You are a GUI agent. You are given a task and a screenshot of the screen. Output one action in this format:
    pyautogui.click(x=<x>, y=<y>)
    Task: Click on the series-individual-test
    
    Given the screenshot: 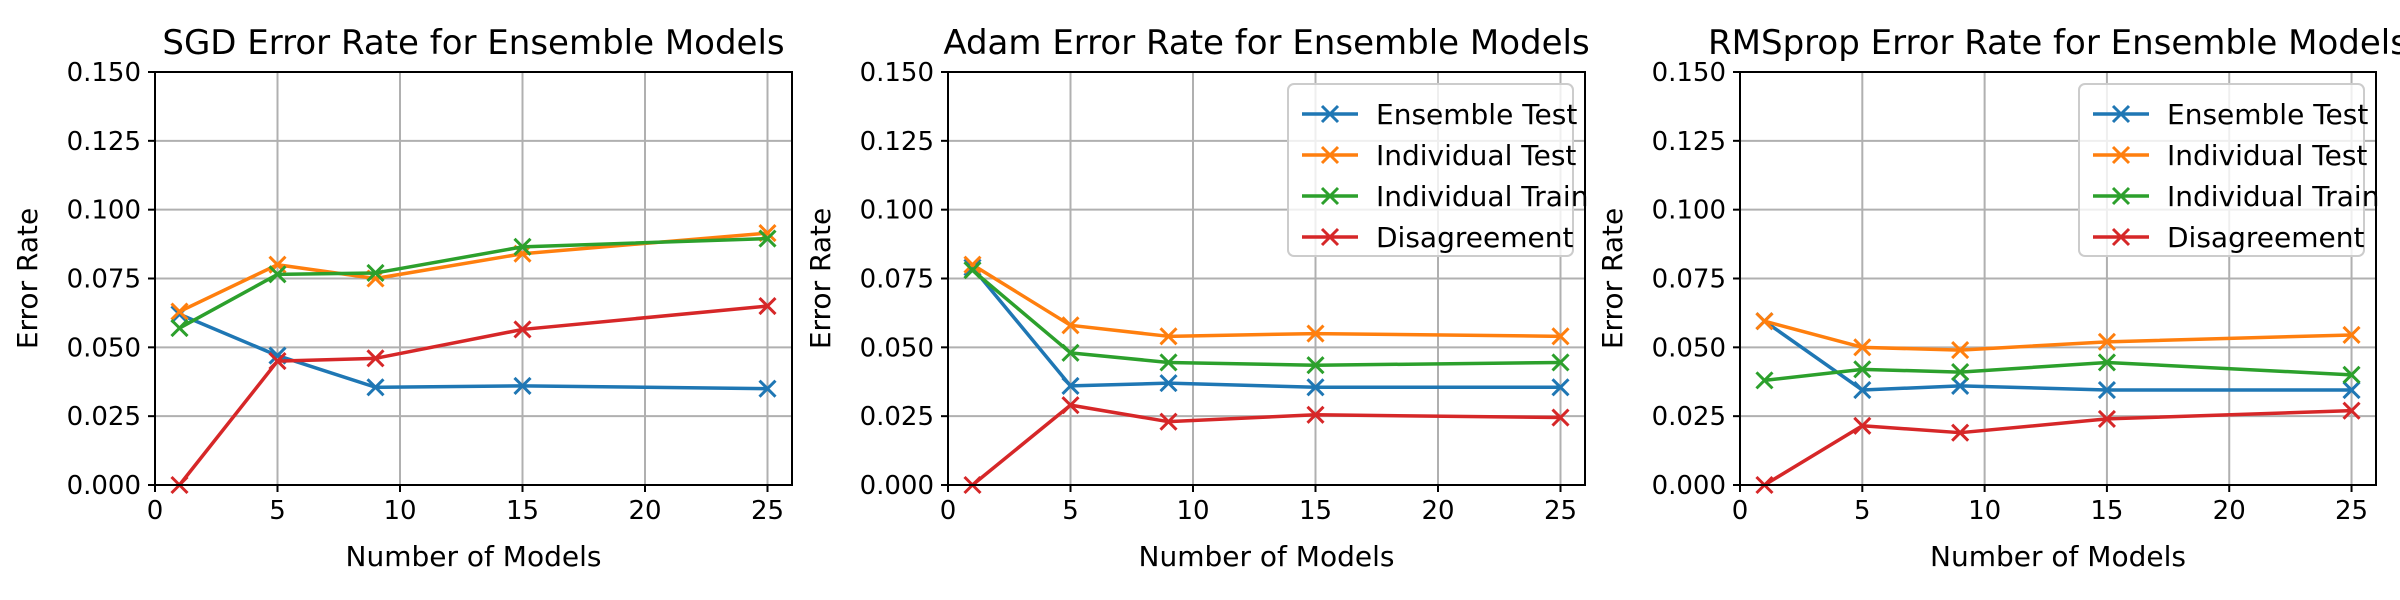 What is the action you would take?
    pyautogui.click(x=2058, y=336)
    